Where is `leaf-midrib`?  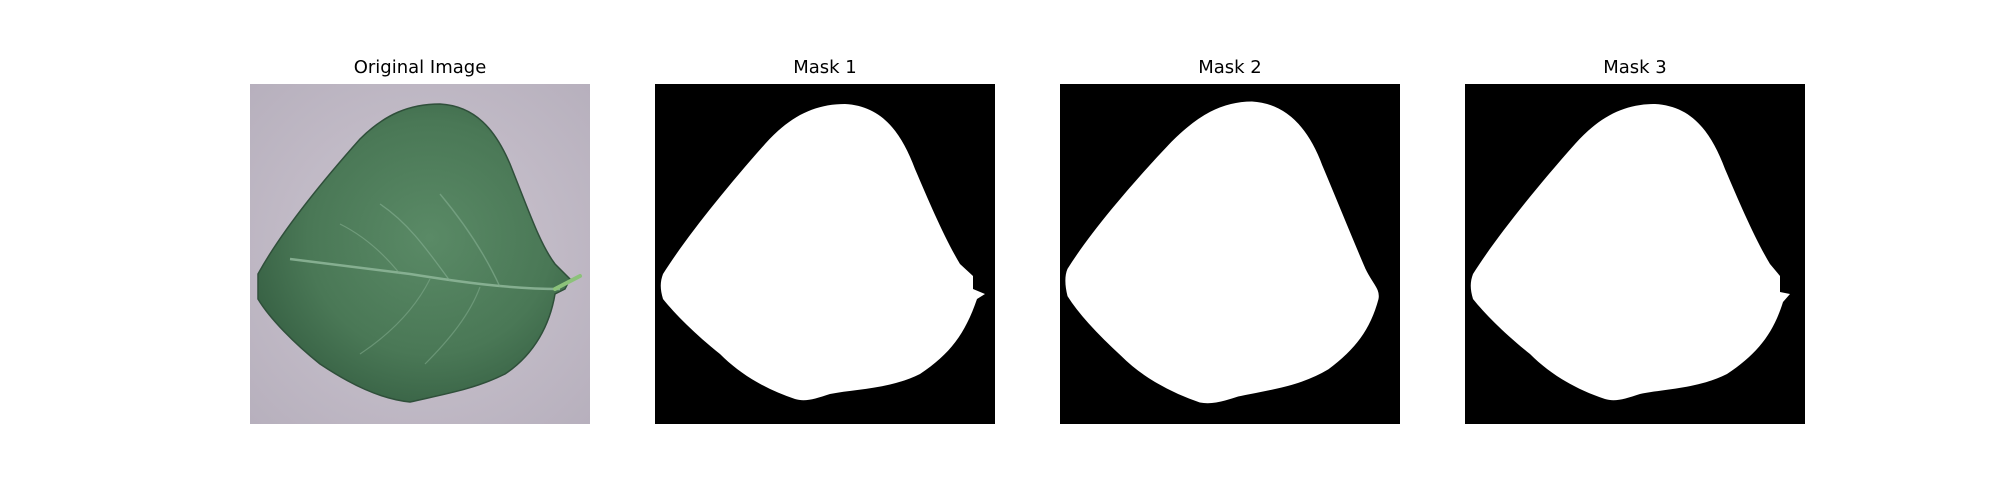 leaf-midrib is located at coordinates (425, 274).